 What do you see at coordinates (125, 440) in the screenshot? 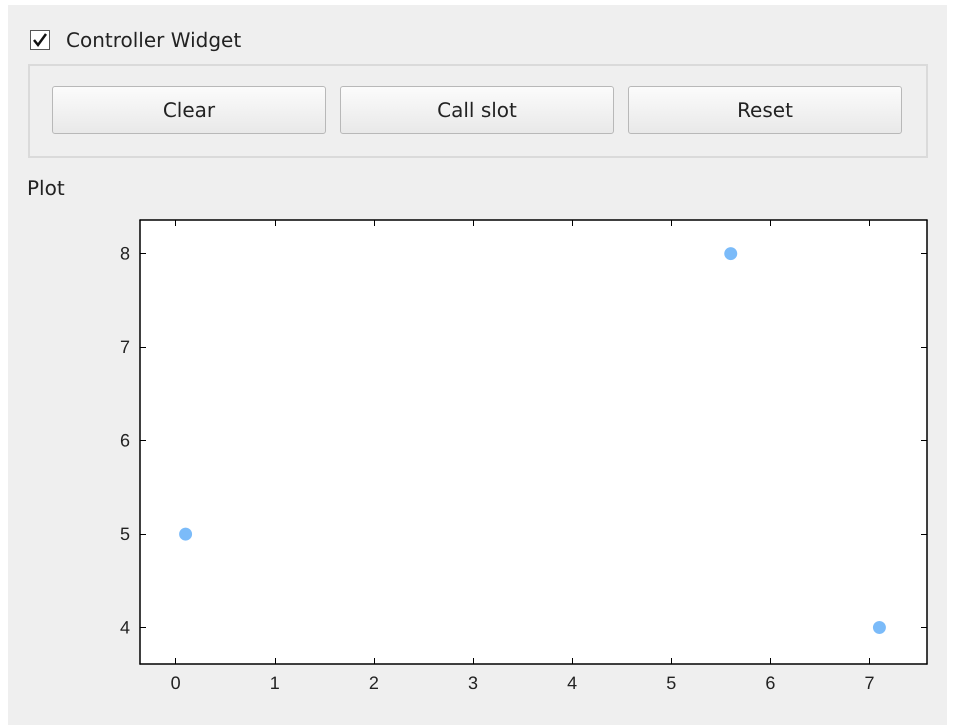
I see `y-tick-label: 6` at bounding box center [125, 440].